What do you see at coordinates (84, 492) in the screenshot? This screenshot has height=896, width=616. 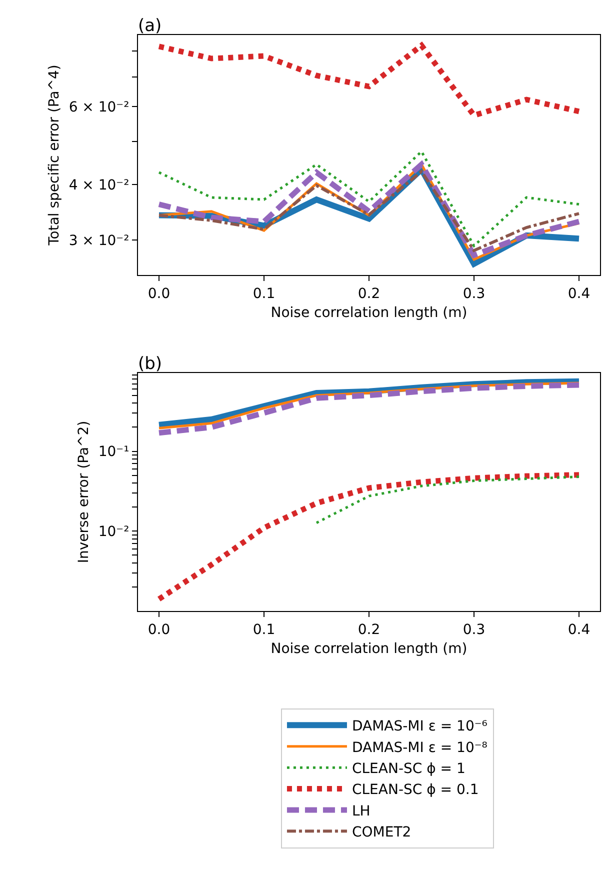 I see `y-axis-title: Inverse error (Pa^2)` at bounding box center [84, 492].